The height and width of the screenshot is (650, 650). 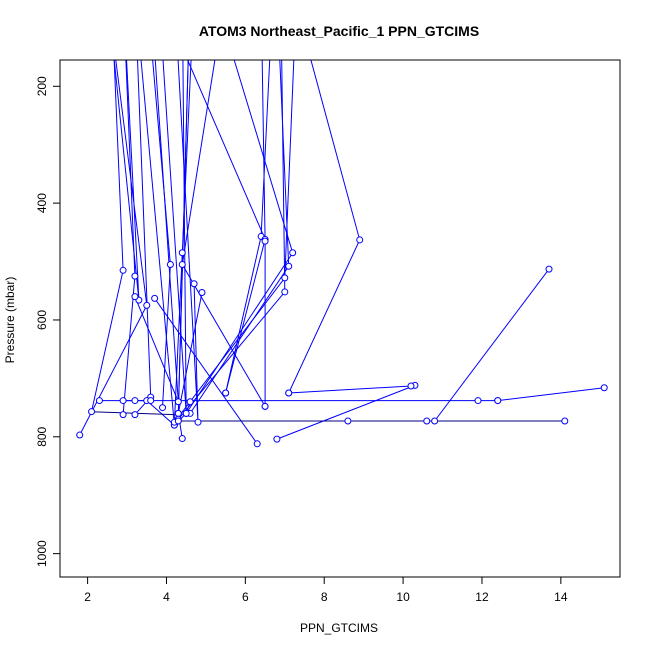 I want to click on x-axis-label: PPN_GTCIMS, so click(x=339, y=628).